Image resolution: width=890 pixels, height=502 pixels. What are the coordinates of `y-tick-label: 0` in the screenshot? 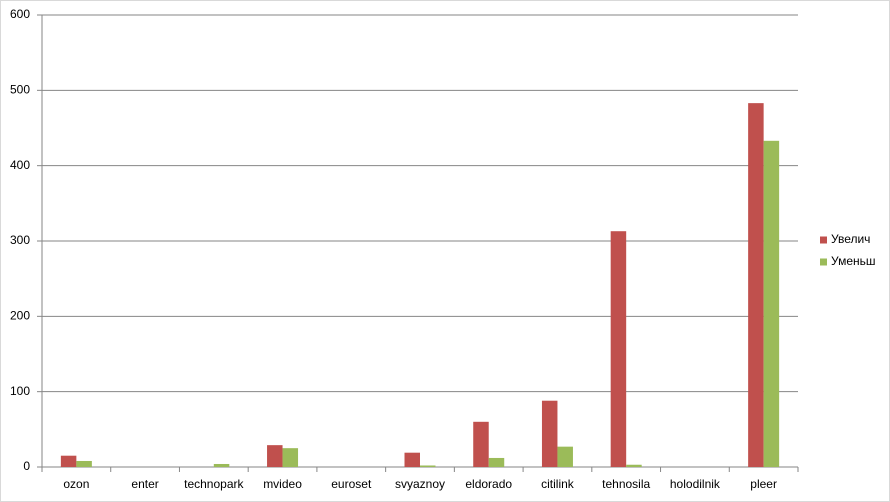 It's located at (26, 466).